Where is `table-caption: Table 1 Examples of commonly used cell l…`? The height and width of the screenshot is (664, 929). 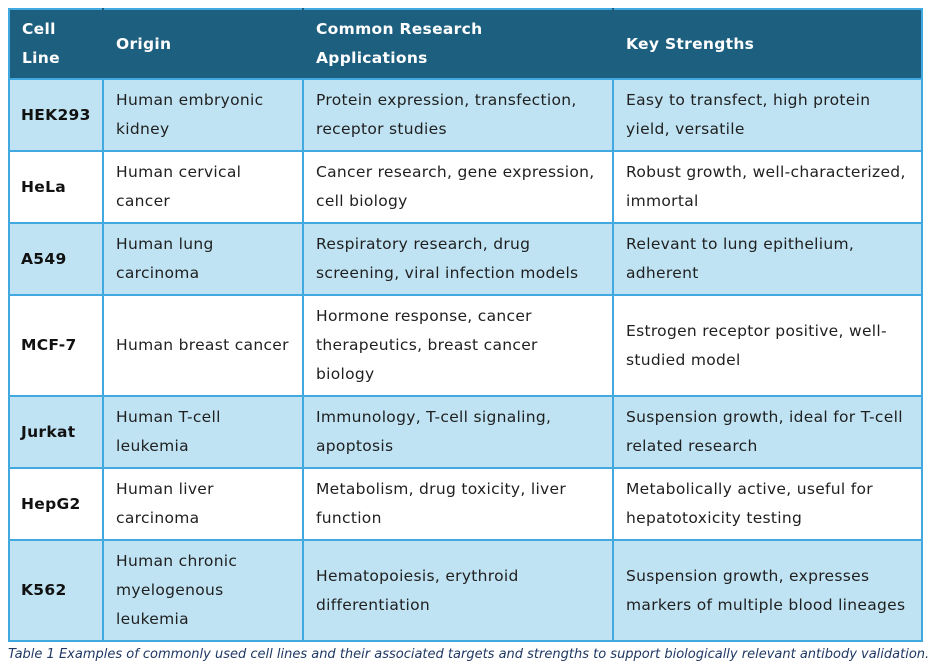 table-caption: Table 1 Examples of commonly used cell l… is located at coordinates (468, 654).